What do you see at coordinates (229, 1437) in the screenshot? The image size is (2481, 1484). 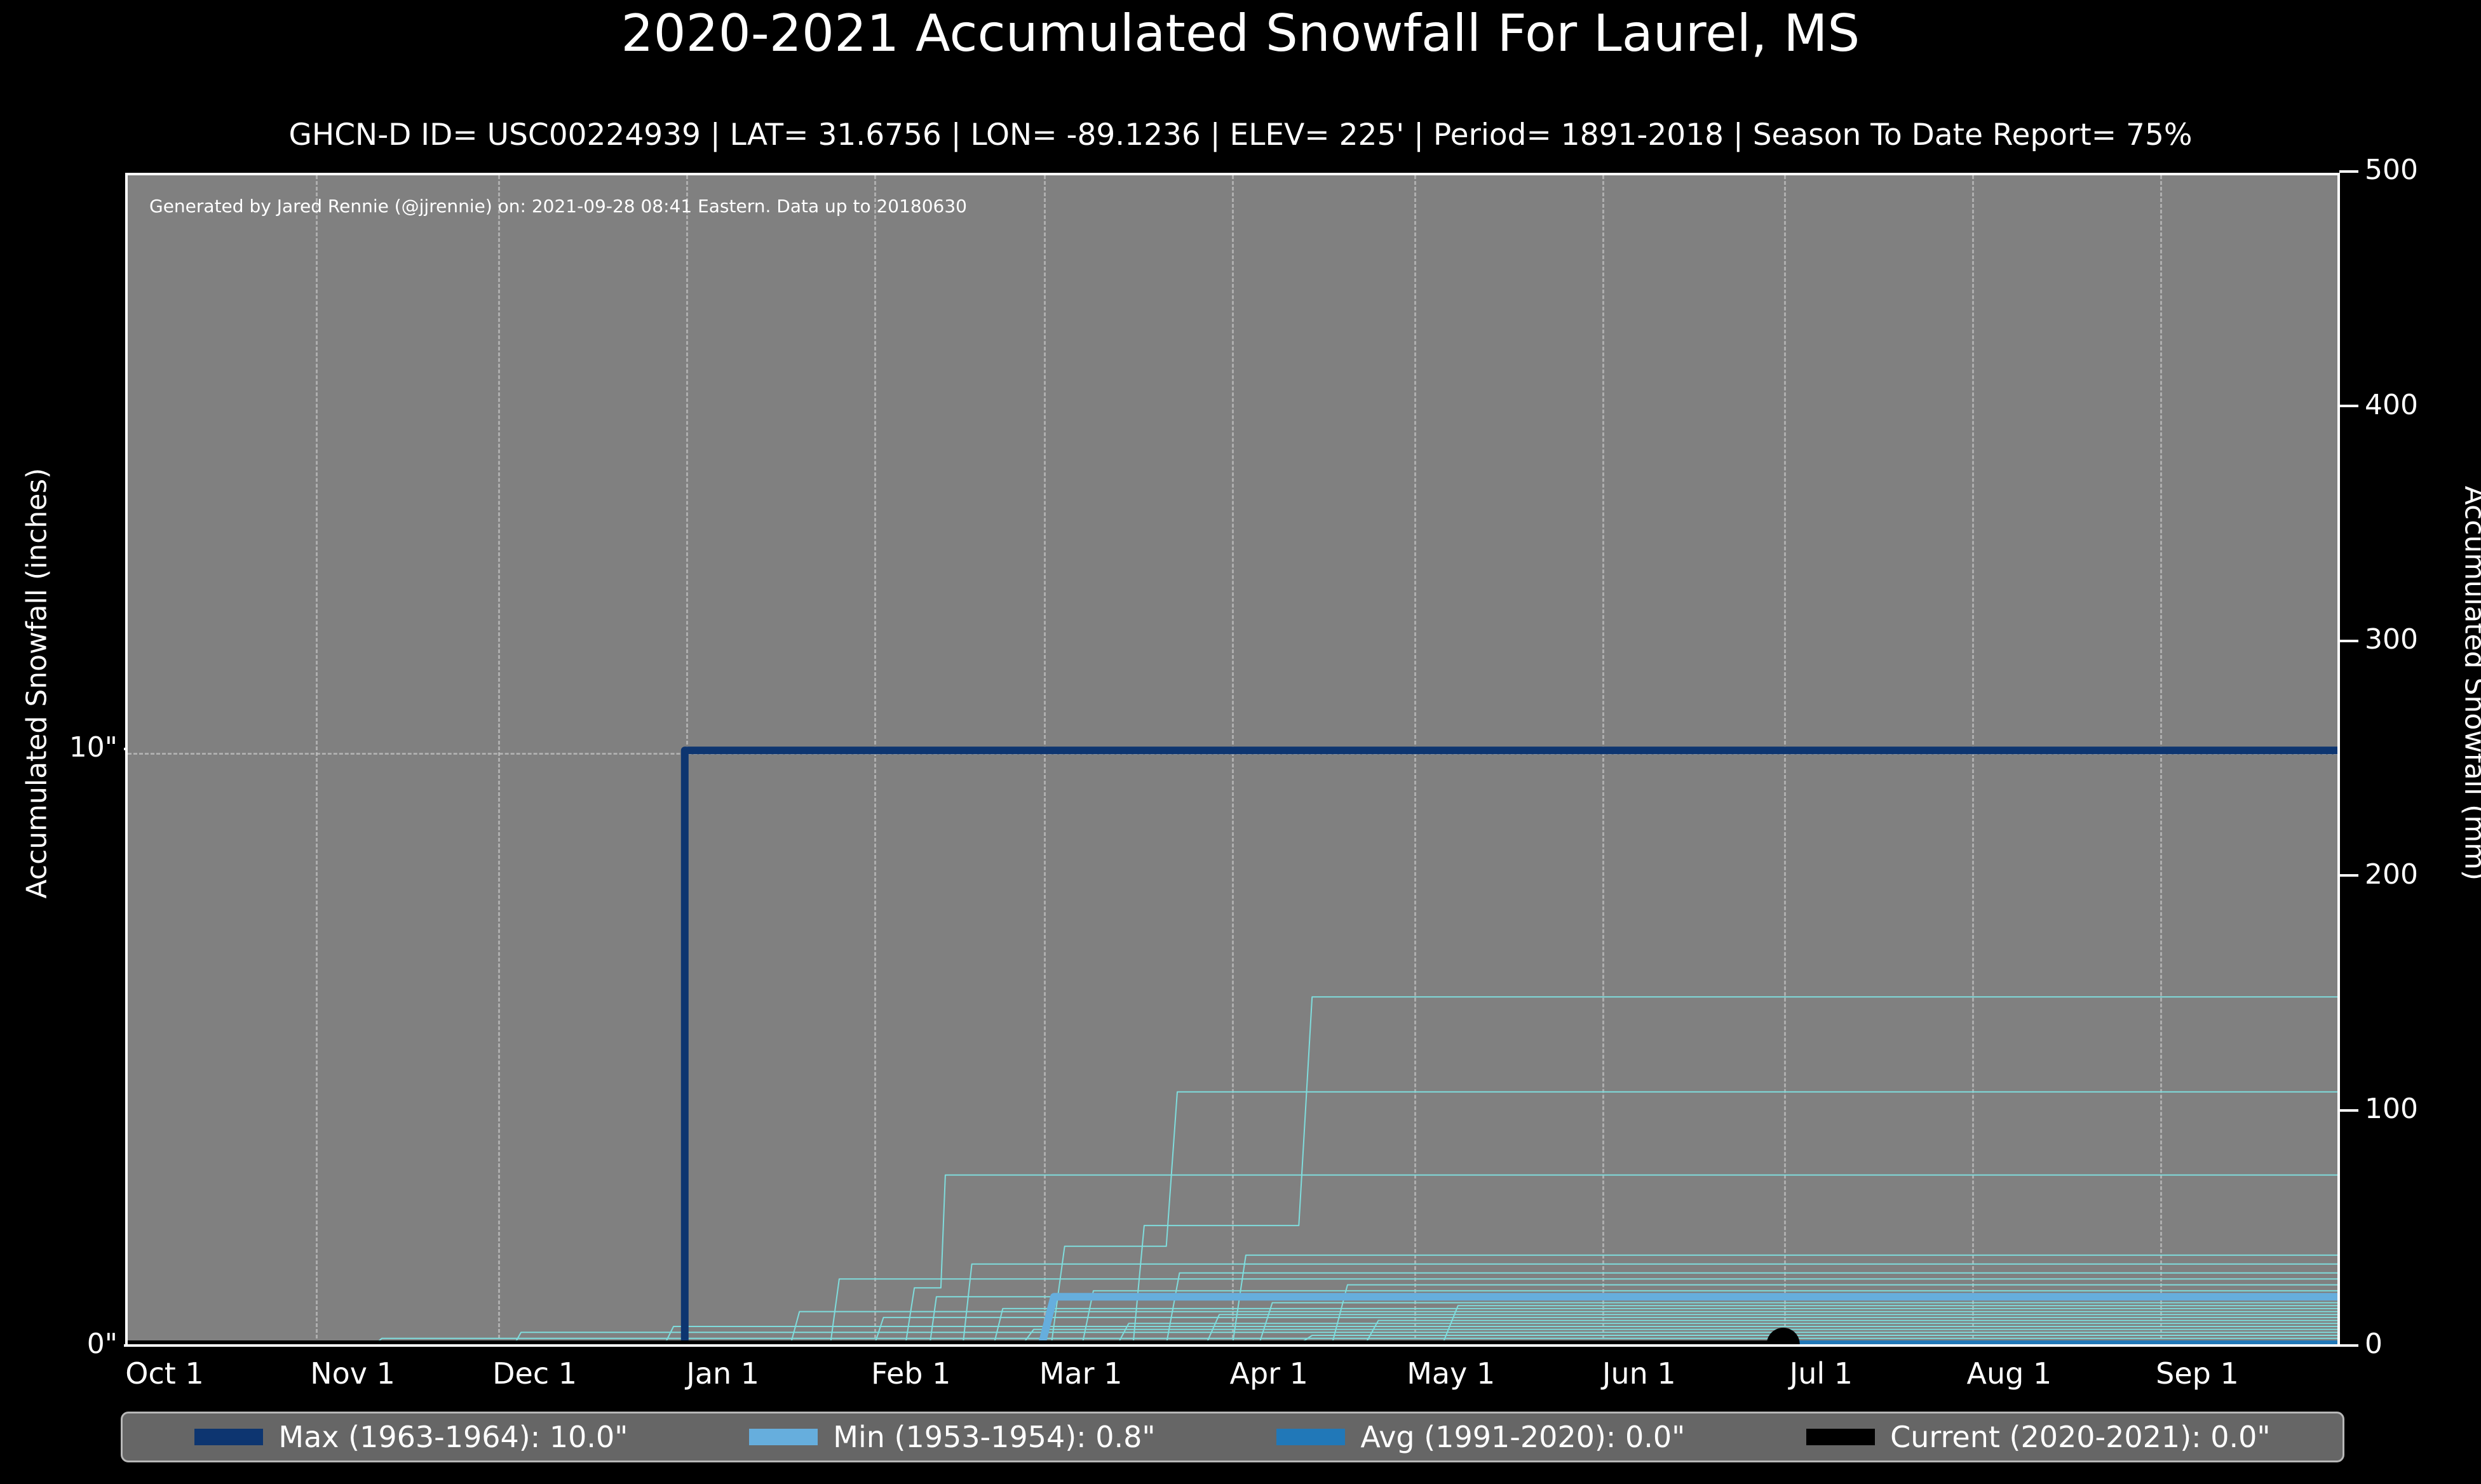 I see `legend-swatch-max` at bounding box center [229, 1437].